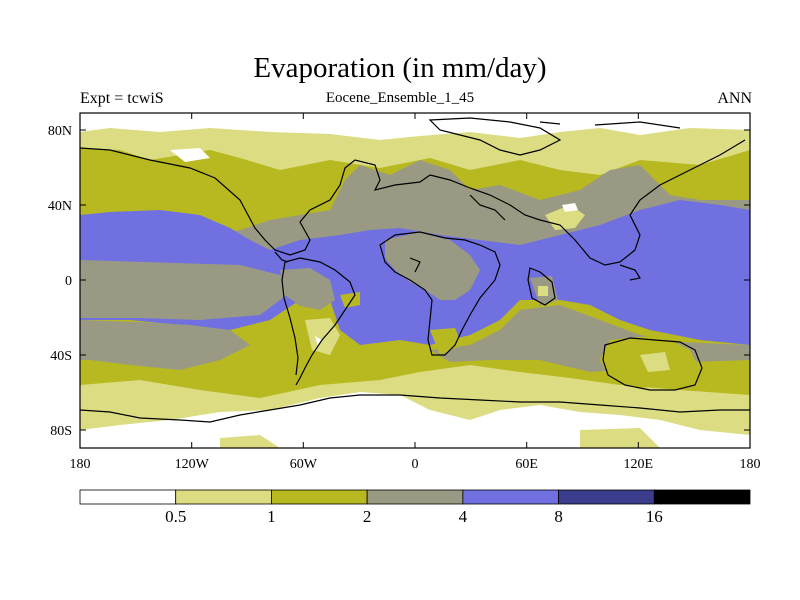 The image size is (800, 600). Describe the element at coordinates (639, 464) in the screenshot. I see `lon-tick-120e: 120E` at that location.